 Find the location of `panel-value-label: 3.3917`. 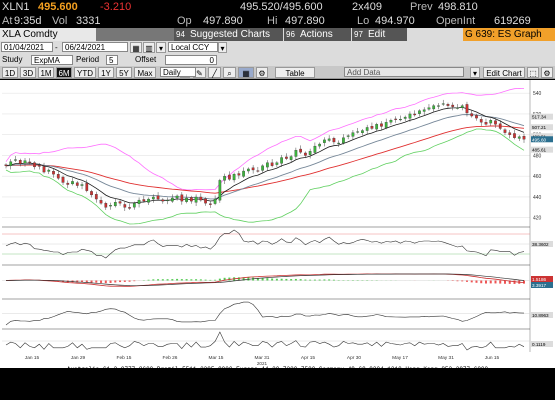

panel-value-label: 3.3917 is located at coordinates (539, 285).